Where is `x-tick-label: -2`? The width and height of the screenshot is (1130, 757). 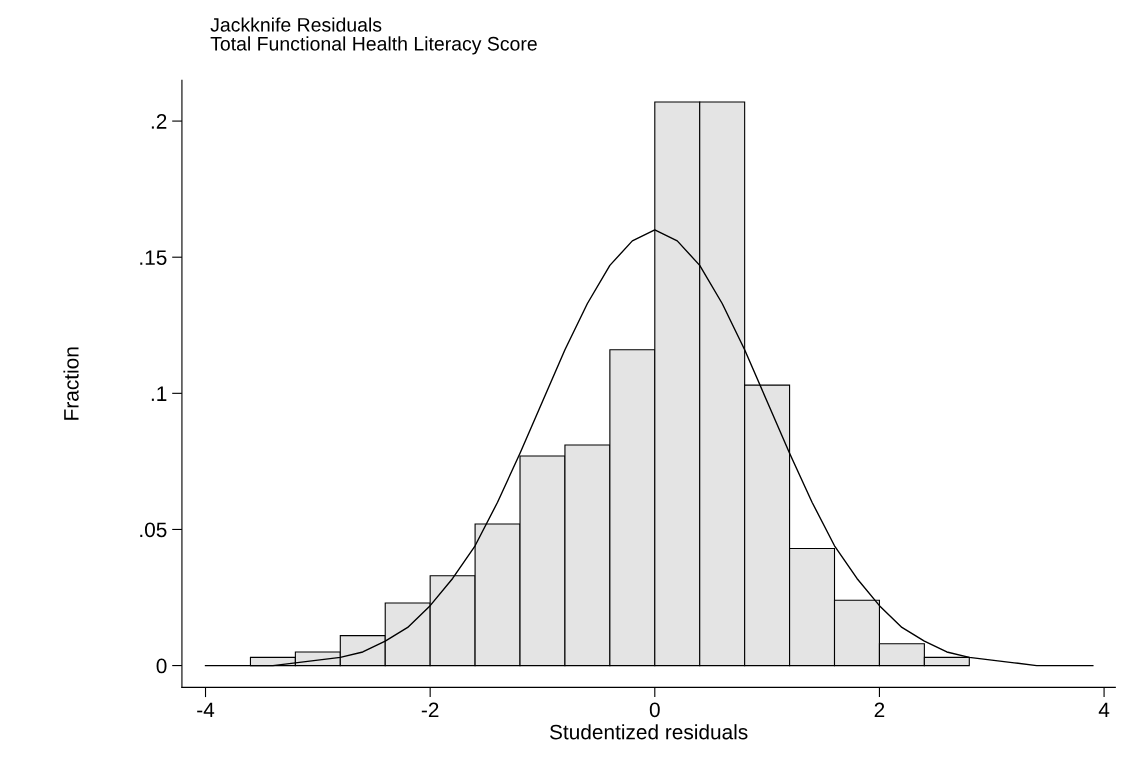 x-tick-label: -2 is located at coordinates (430, 710).